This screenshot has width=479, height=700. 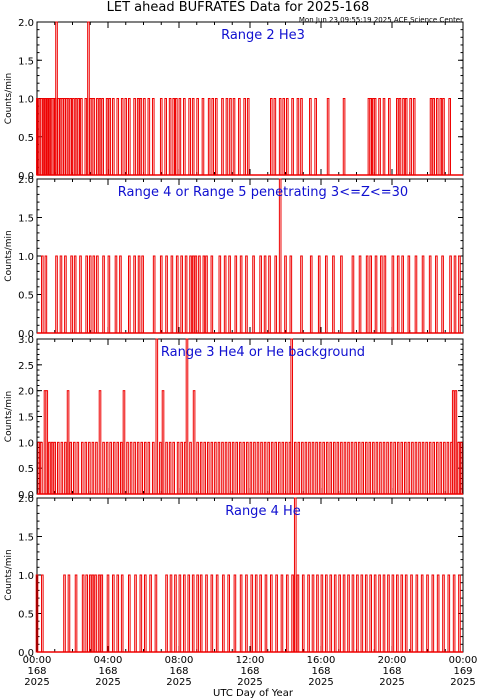 I want to click on y-tick-label: 0.5, so click(x=26, y=469).